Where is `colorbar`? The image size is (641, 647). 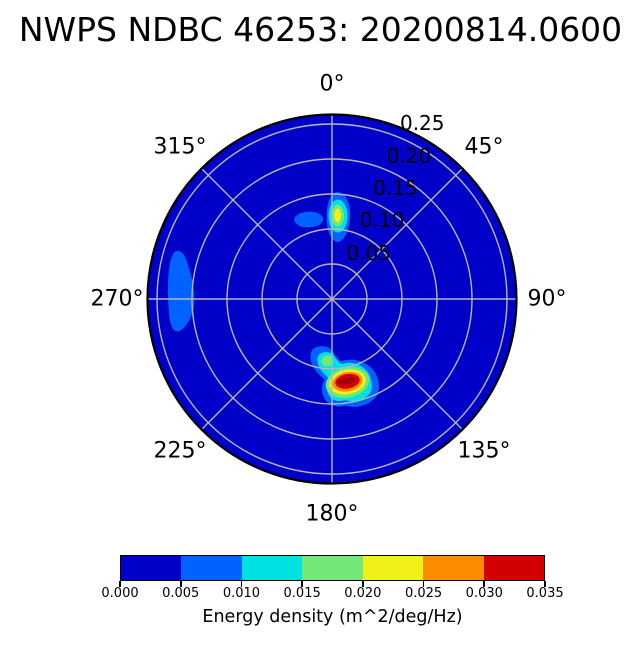
colorbar is located at coordinates (332, 568).